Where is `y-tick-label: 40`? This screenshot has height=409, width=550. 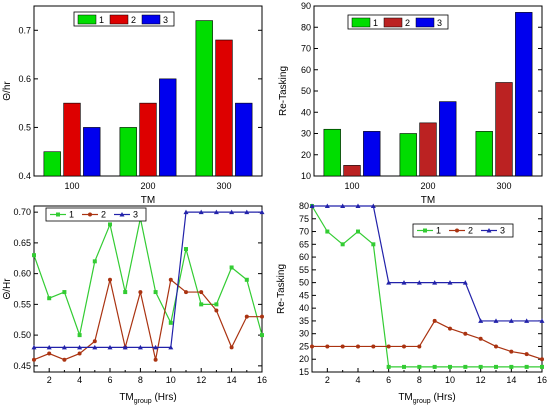 y-tick-label: 40 is located at coordinates (306, 112).